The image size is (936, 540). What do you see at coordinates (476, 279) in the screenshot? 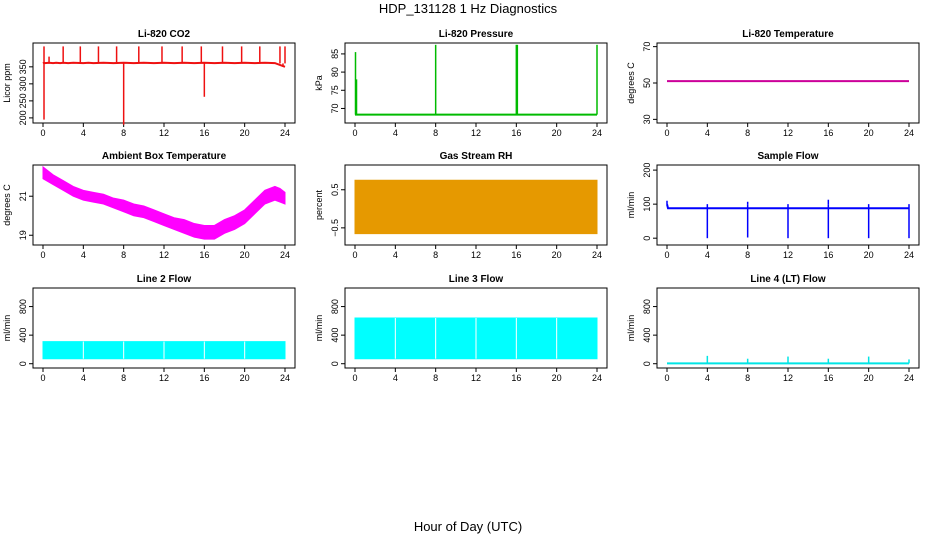
I see `panel-title: Line 3 Flow` at bounding box center [476, 279].